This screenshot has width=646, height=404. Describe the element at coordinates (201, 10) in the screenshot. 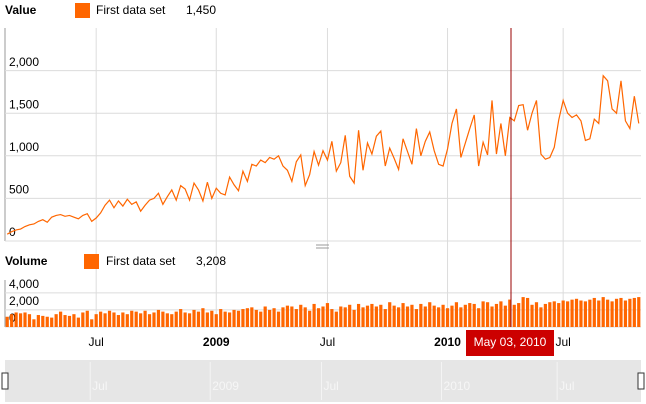

I see `legend-value: 1,450` at that location.